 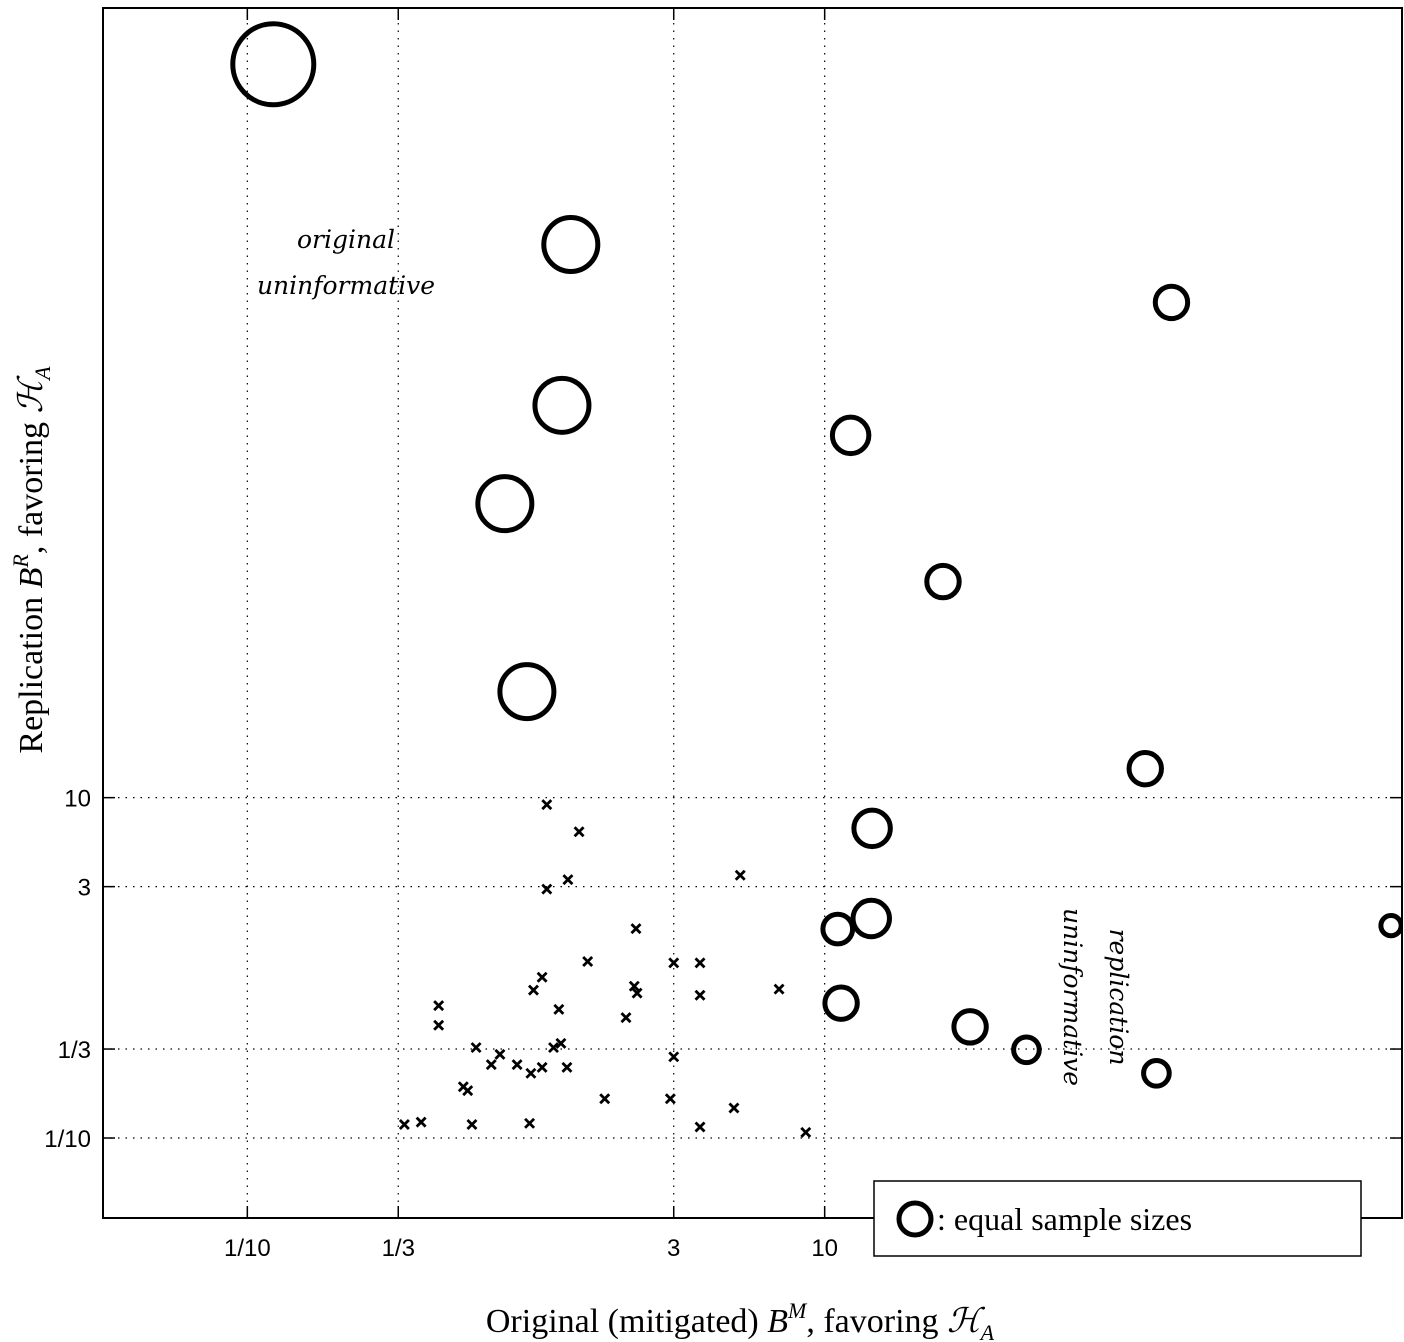 What do you see at coordinates (74, 1050) in the screenshot?
I see `y-tick-label: 1/3` at bounding box center [74, 1050].